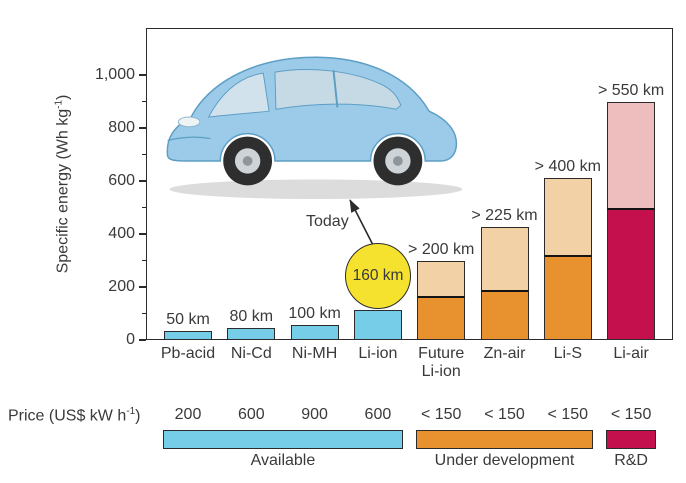 Image resolution: width=686 pixels, height=483 pixels. What do you see at coordinates (567, 167) in the screenshot?
I see `range-label-li-s: > 400 km` at bounding box center [567, 167].